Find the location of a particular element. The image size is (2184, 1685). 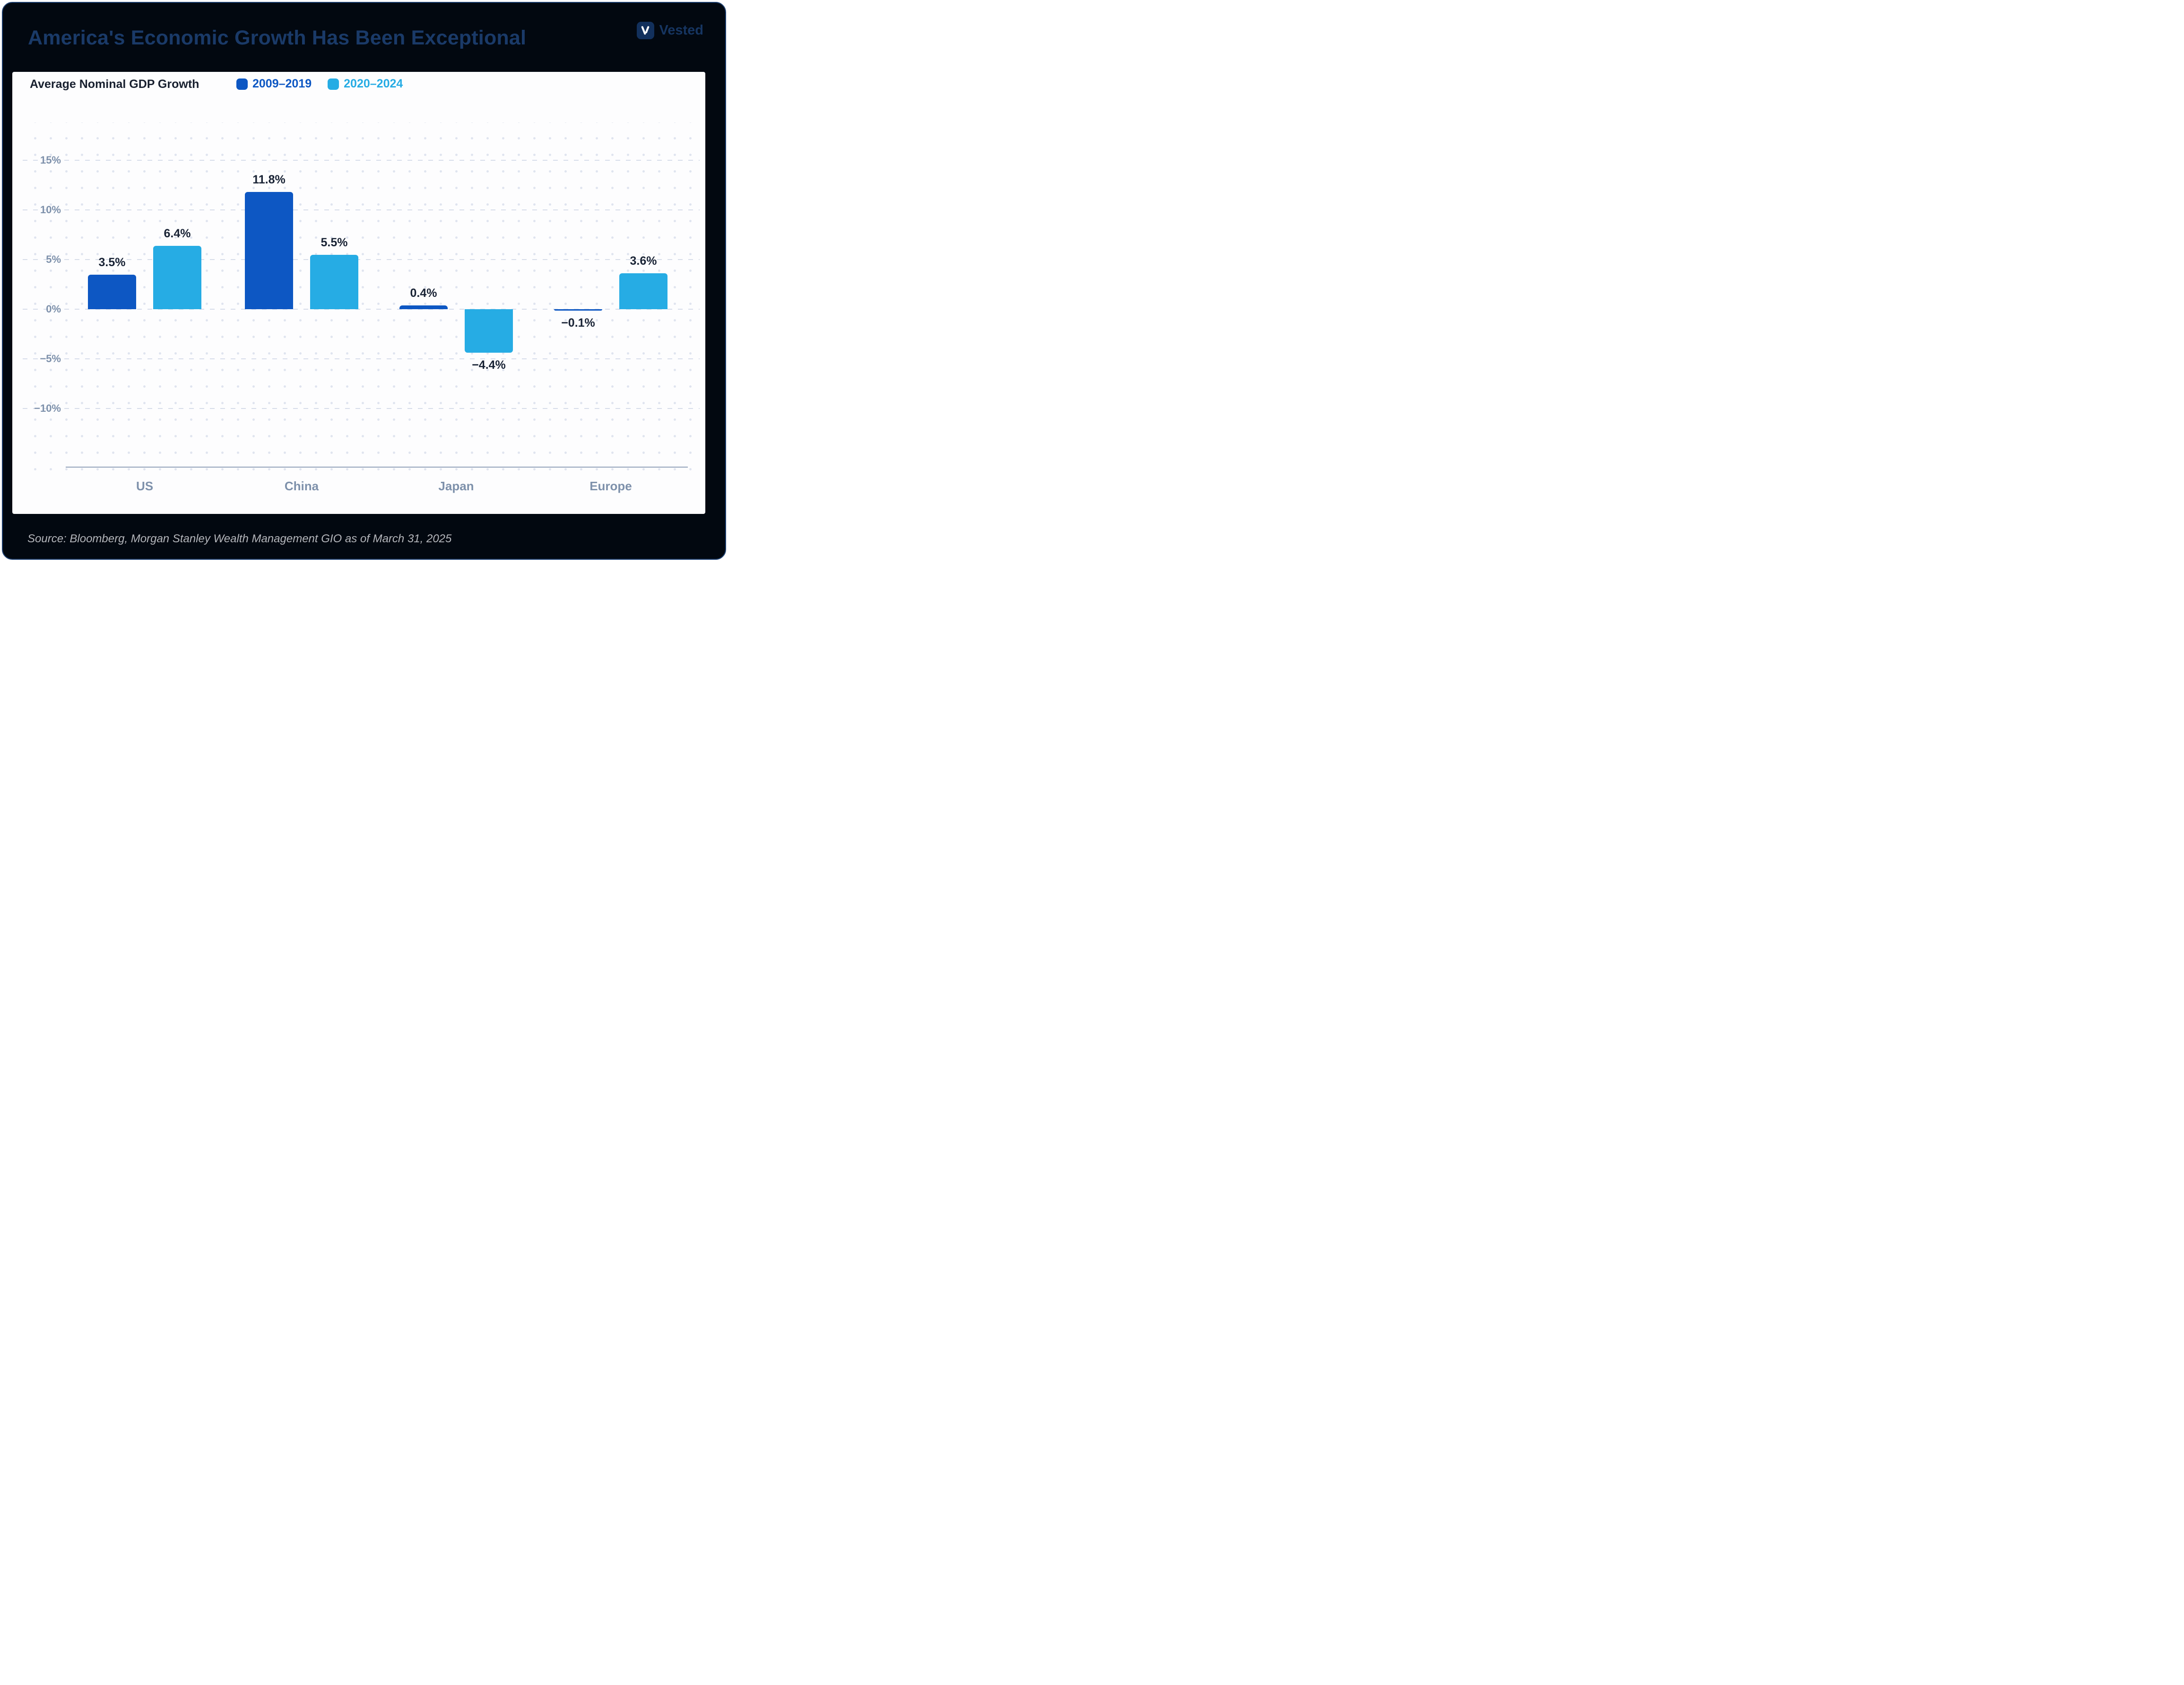

legend: 2009–2019 2020–2024 is located at coordinates (319, 84).